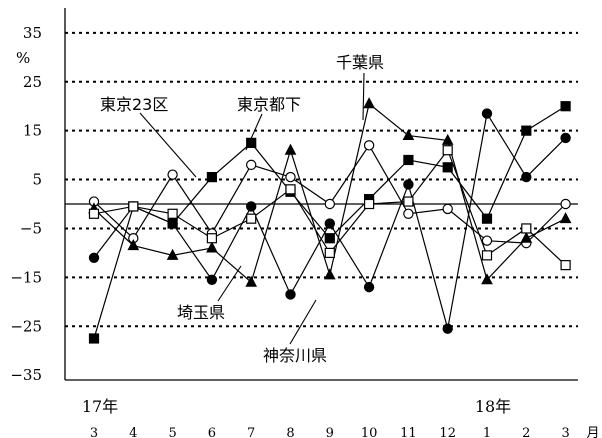 The image size is (602, 438). What do you see at coordinates (592, 432) in the screenshot?
I see `x-axis-unit: 月` at bounding box center [592, 432].